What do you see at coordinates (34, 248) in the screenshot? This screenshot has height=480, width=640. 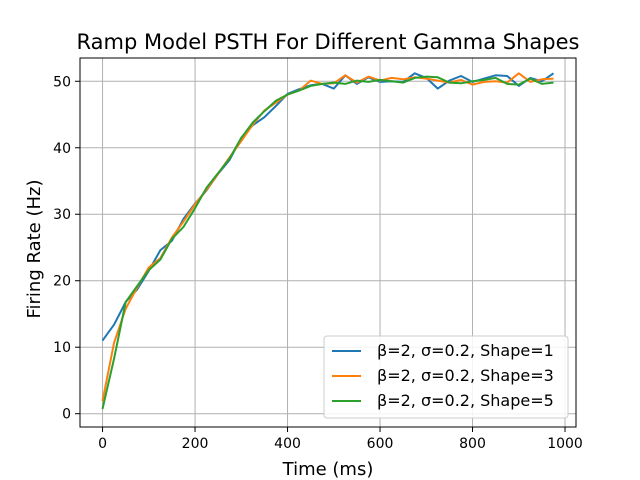 I see `y-axis-label: Firing Rate (Hz)` at bounding box center [34, 248].